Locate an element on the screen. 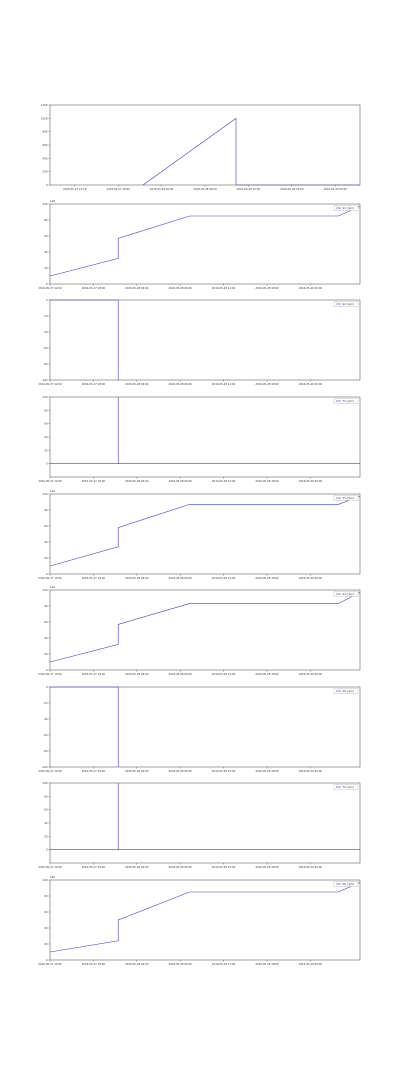 This screenshot has width=400, height=1067. y-tick-label: -100 is located at coordinates (45, 767).